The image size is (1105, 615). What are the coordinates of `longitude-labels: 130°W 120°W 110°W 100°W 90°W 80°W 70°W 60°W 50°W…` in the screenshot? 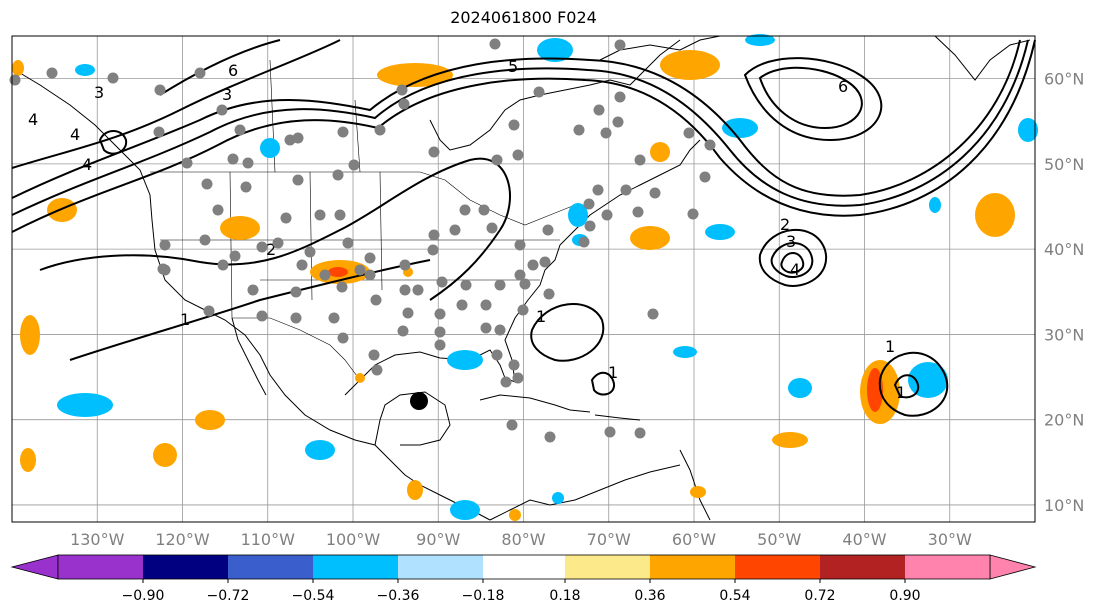 It's located at (521, 539).